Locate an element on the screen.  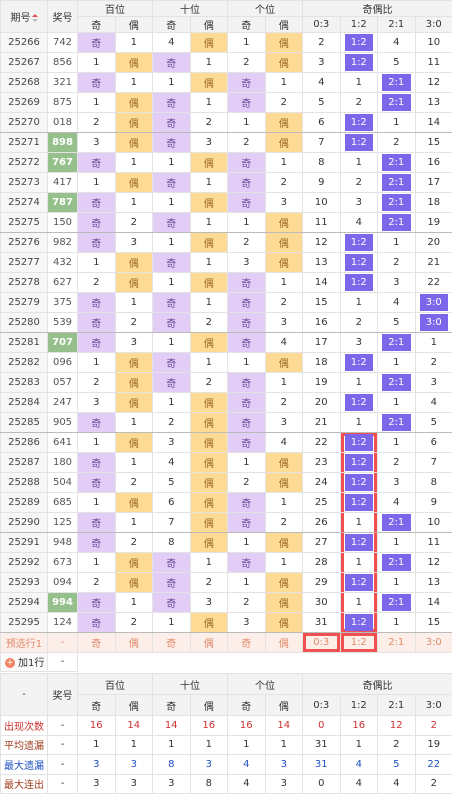
winning-number: 125 is located at coordinates (62, 522).